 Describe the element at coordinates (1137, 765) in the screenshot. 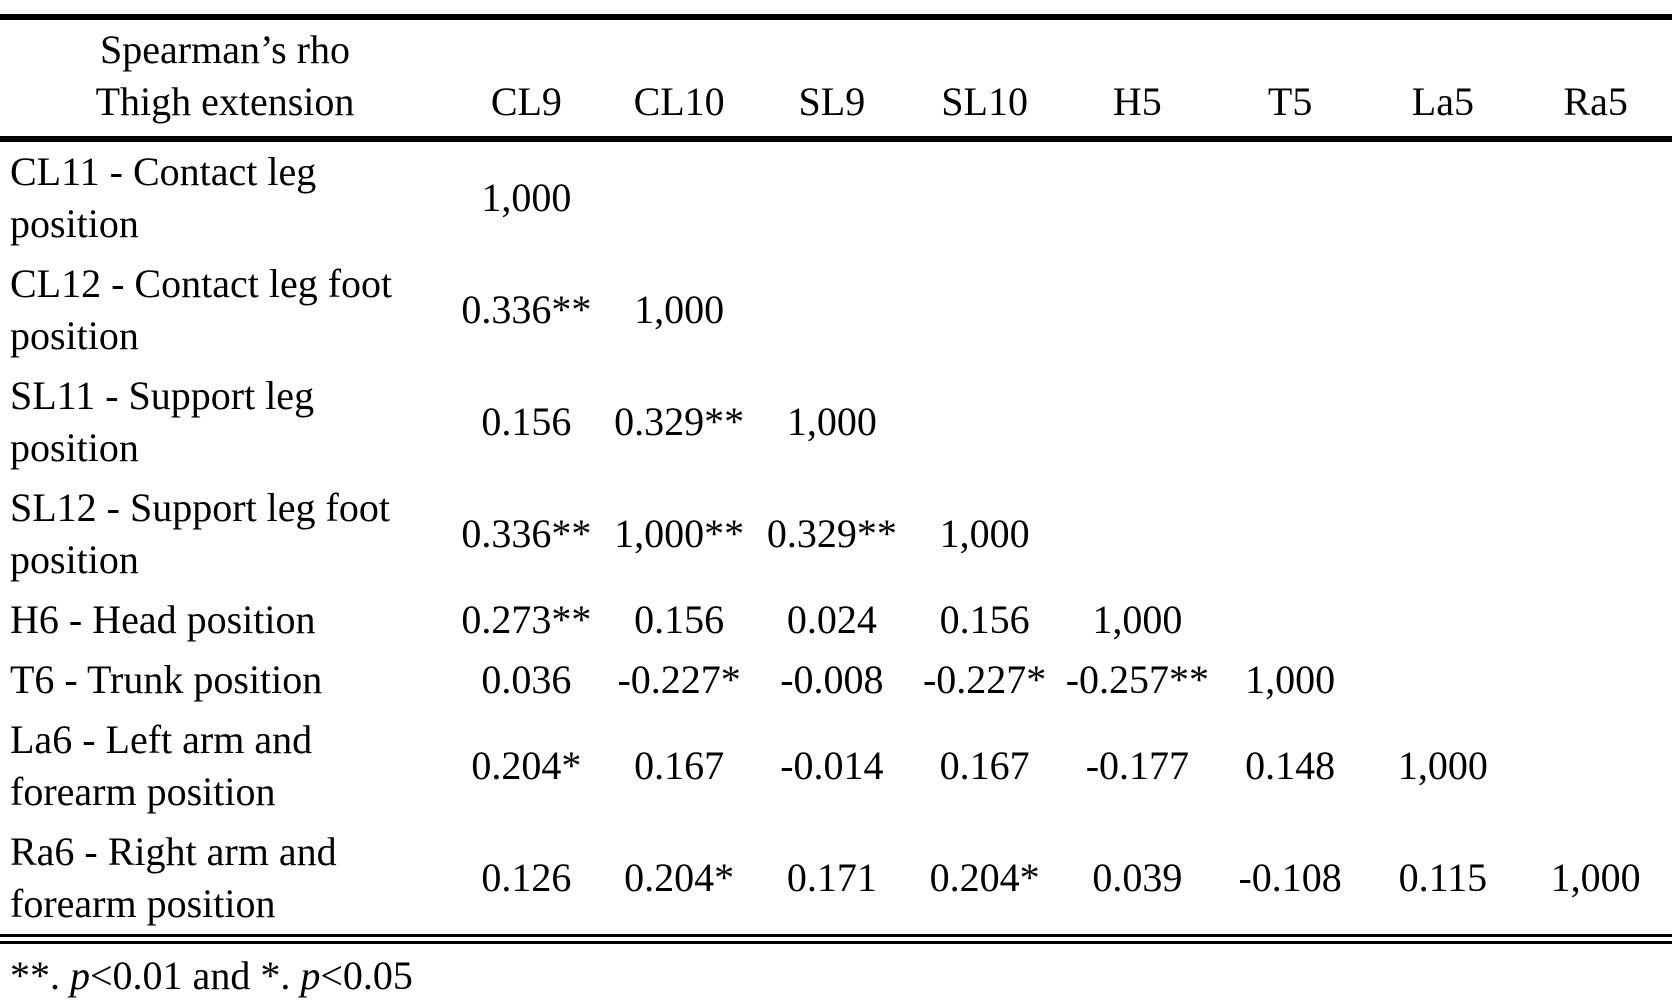

I see `correlation-value: -0.177` at that location.